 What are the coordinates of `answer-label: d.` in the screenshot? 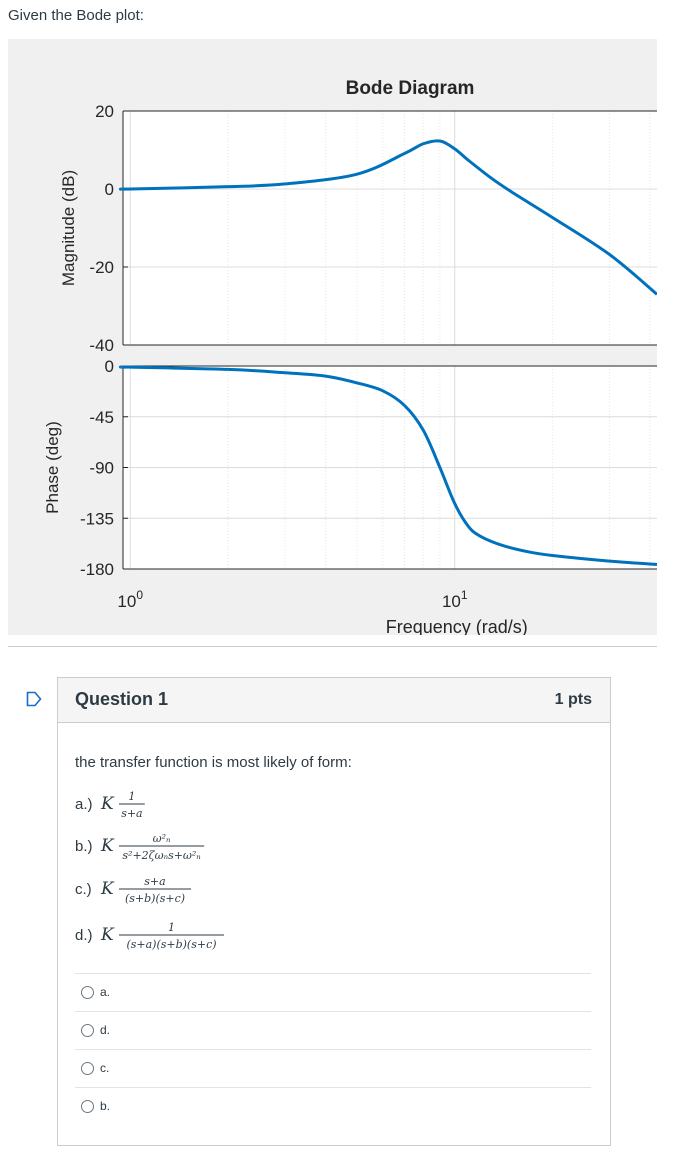 It's located at (105, 1030).